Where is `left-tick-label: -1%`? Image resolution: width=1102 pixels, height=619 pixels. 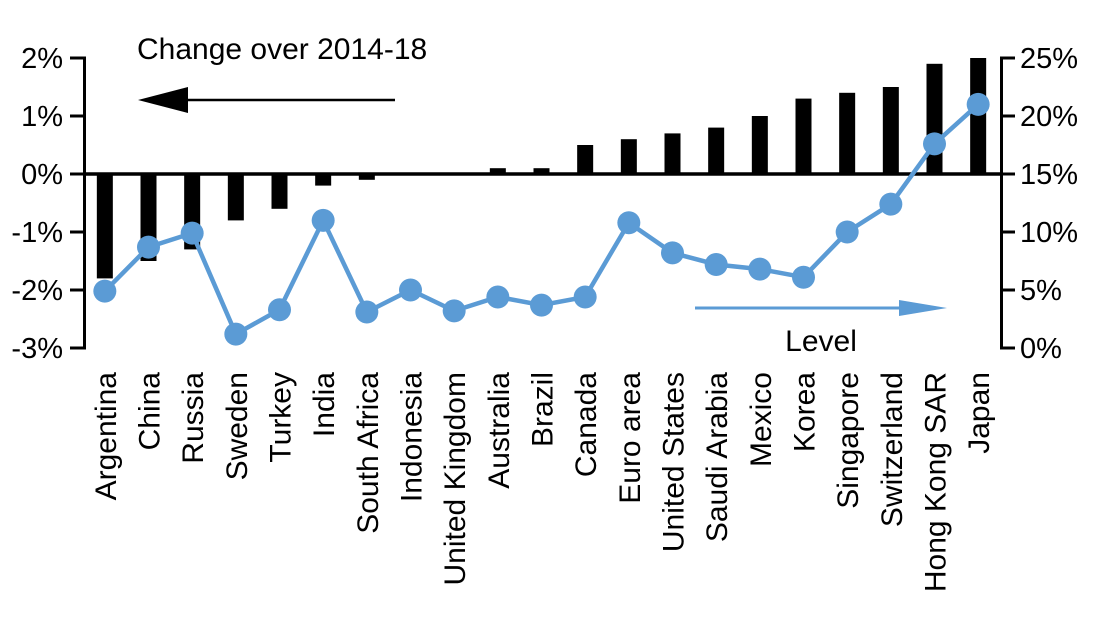 left-tick-label: -1% is located at coordinates (37, 233).